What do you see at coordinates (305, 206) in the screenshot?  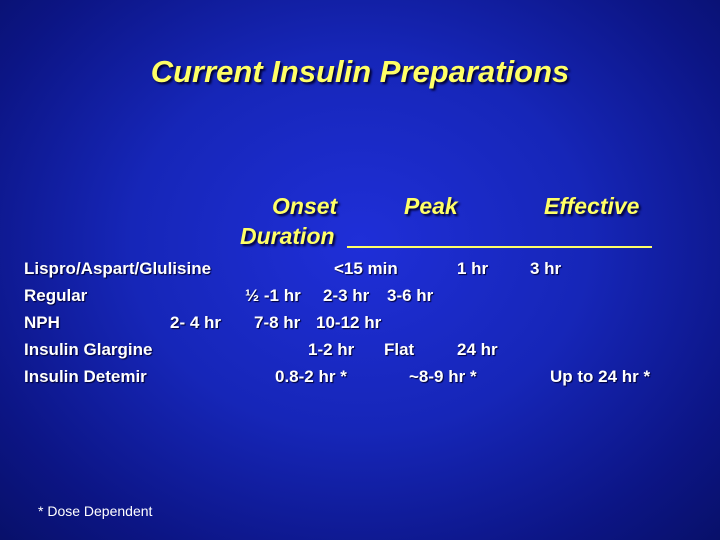 I see `header-onset: Onset` at bounding box center [305, 206].